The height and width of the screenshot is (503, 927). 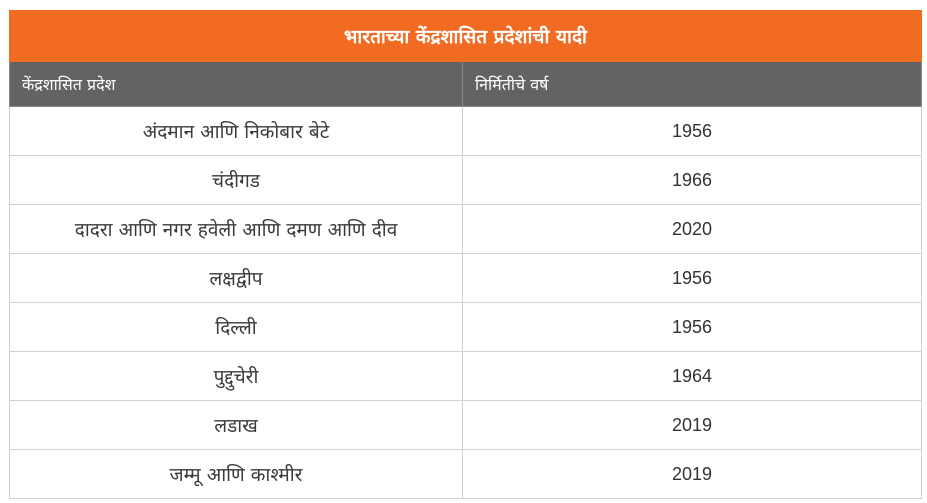 I want to click on territory-name-cell: लक्षद्वीप, so click(x=236, y=278).